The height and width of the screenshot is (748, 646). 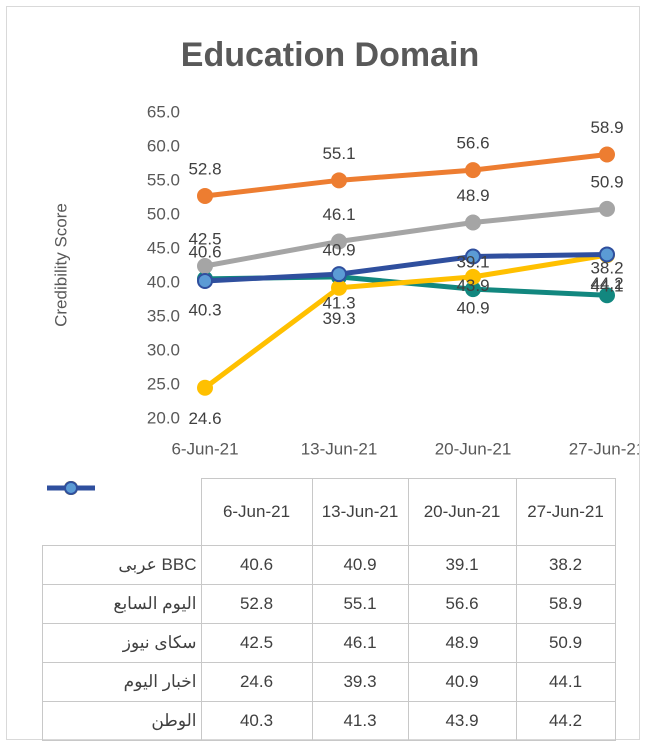 What do you see at coordinates (565, 604) in the screenshot?
I see `table-cell: 58.9` at bounding box center [565, 604].